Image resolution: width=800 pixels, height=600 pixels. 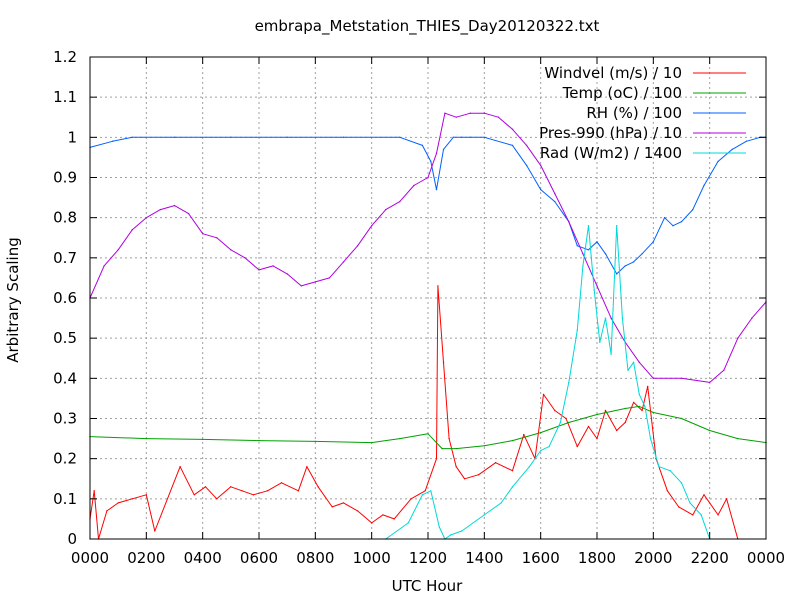 What do you see at coordinates (484, 558) in the screenshot?
I see `x-tick-label: 1400` at bounding box center [484, 558].